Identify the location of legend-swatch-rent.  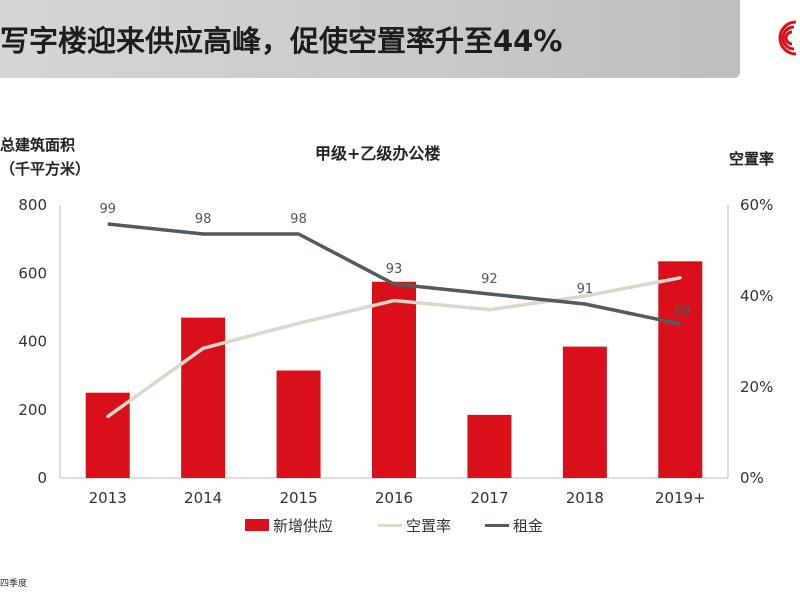
(497, 525).